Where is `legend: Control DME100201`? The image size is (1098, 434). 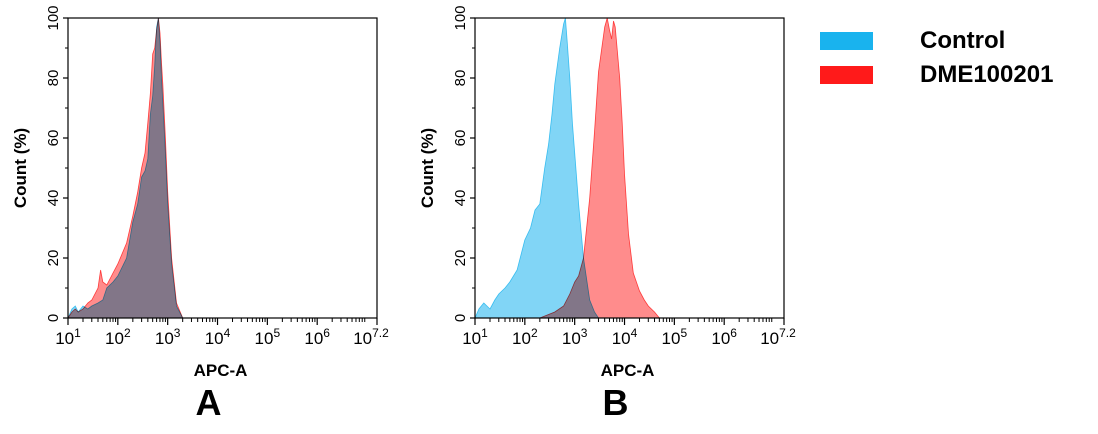
legend: Control DME100201 is located at coordinates (936, 57).